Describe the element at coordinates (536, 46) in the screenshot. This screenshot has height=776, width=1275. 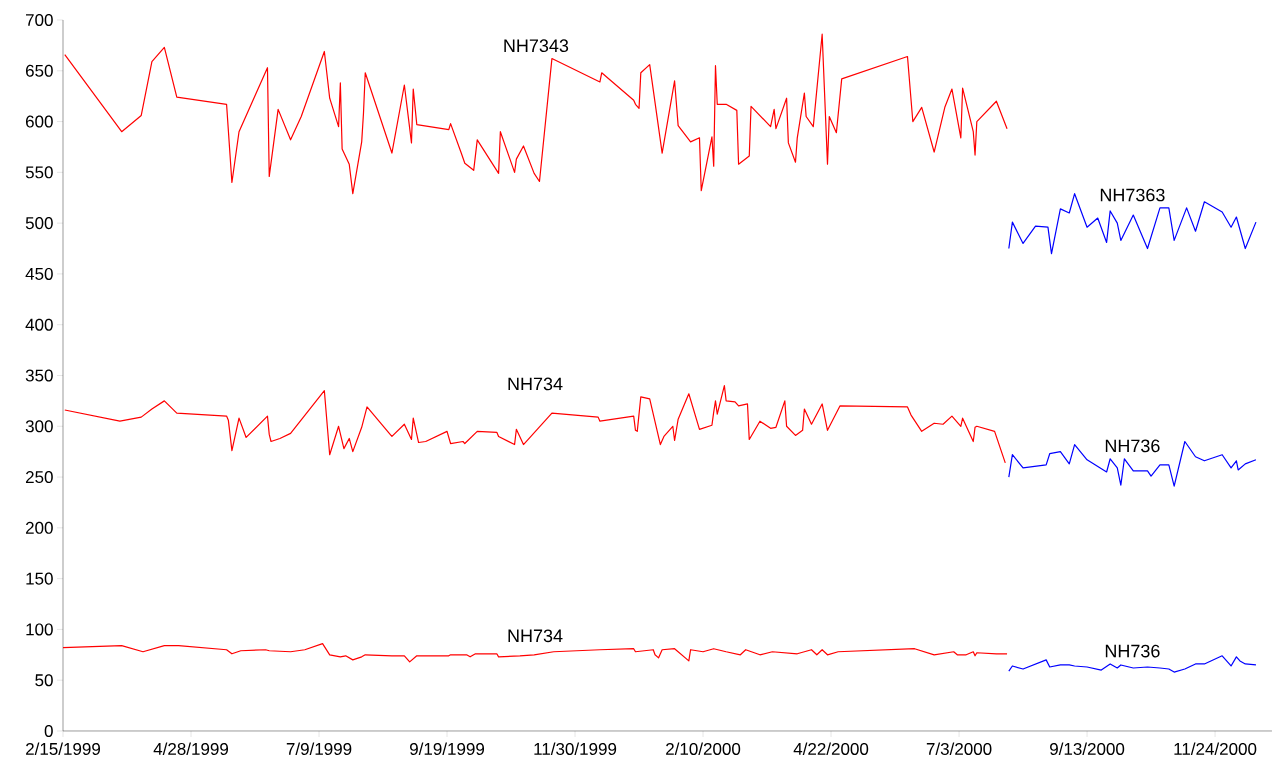
I see `series-label: NH7343` at that location.